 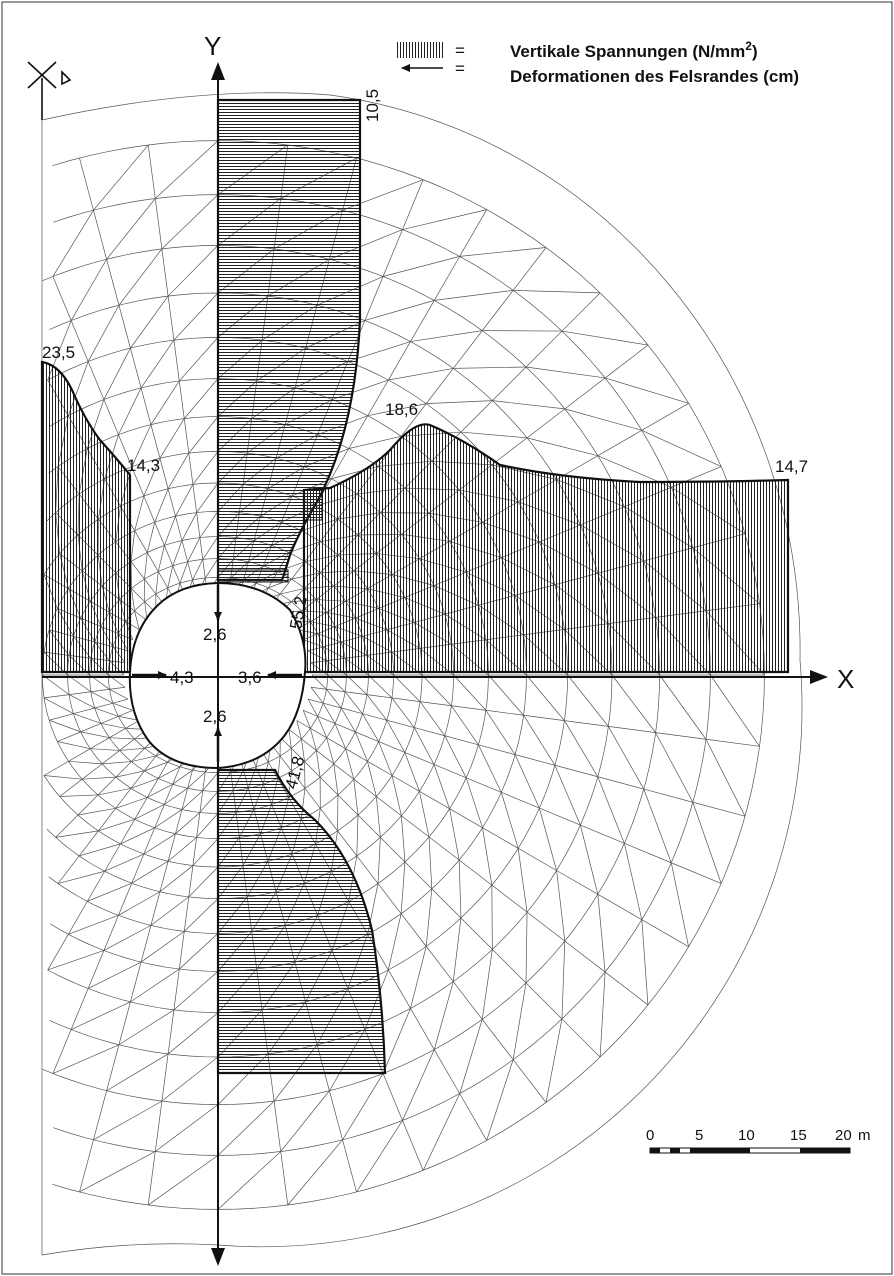 What do you see at coordinates (819, 677) in the screenshot?
I see `x-axis-arrowhead` at bounding box center [819, 677].